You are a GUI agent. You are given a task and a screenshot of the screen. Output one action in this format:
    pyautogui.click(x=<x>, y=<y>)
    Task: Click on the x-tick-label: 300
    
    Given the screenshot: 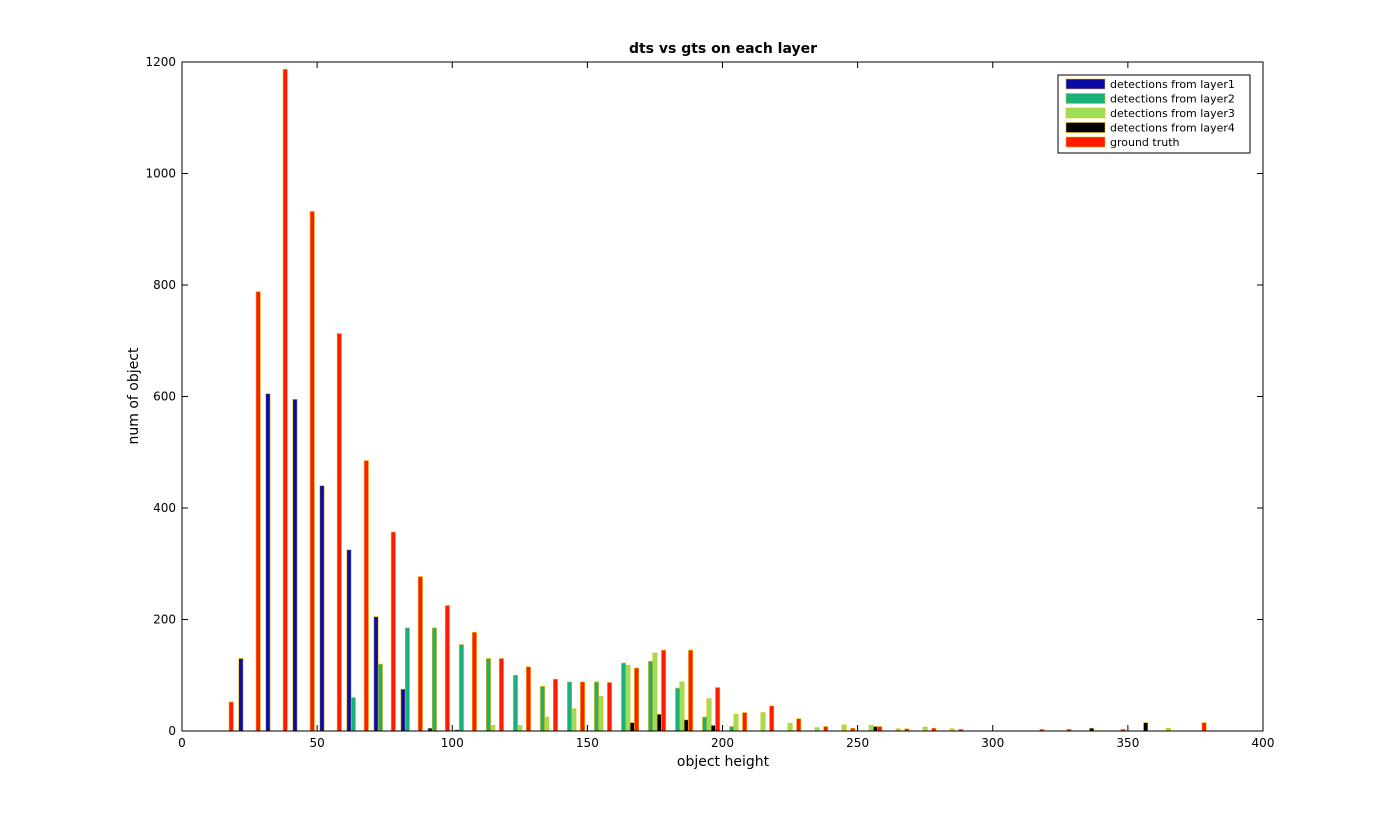 What is the action you would take?
    pyautogui.click(x=992, y=743)
    